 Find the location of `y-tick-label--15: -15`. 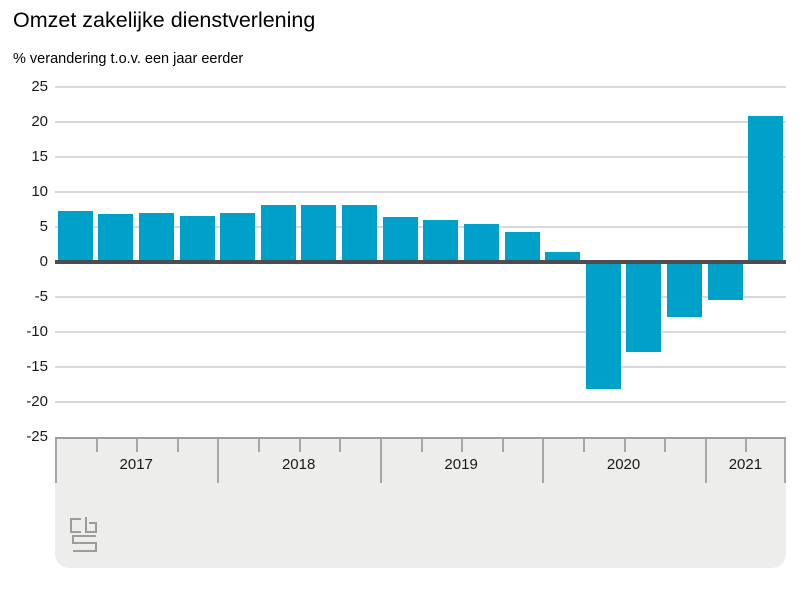

y-tick-label--15: -15 is located at coordinates (37, 366).